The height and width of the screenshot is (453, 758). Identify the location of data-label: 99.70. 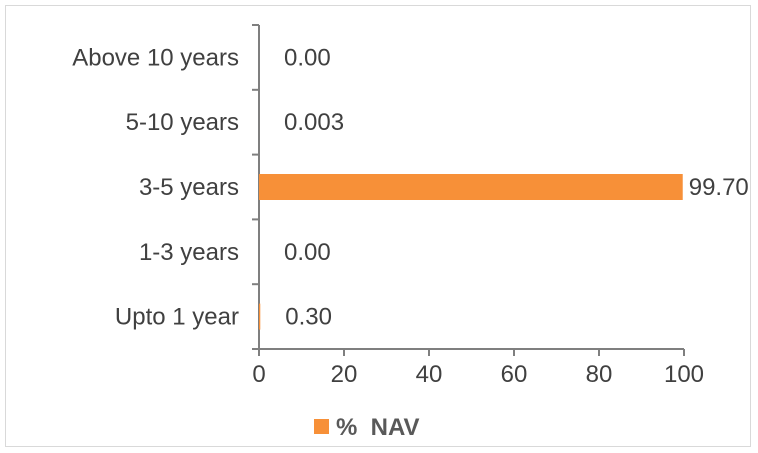
(719, 187).